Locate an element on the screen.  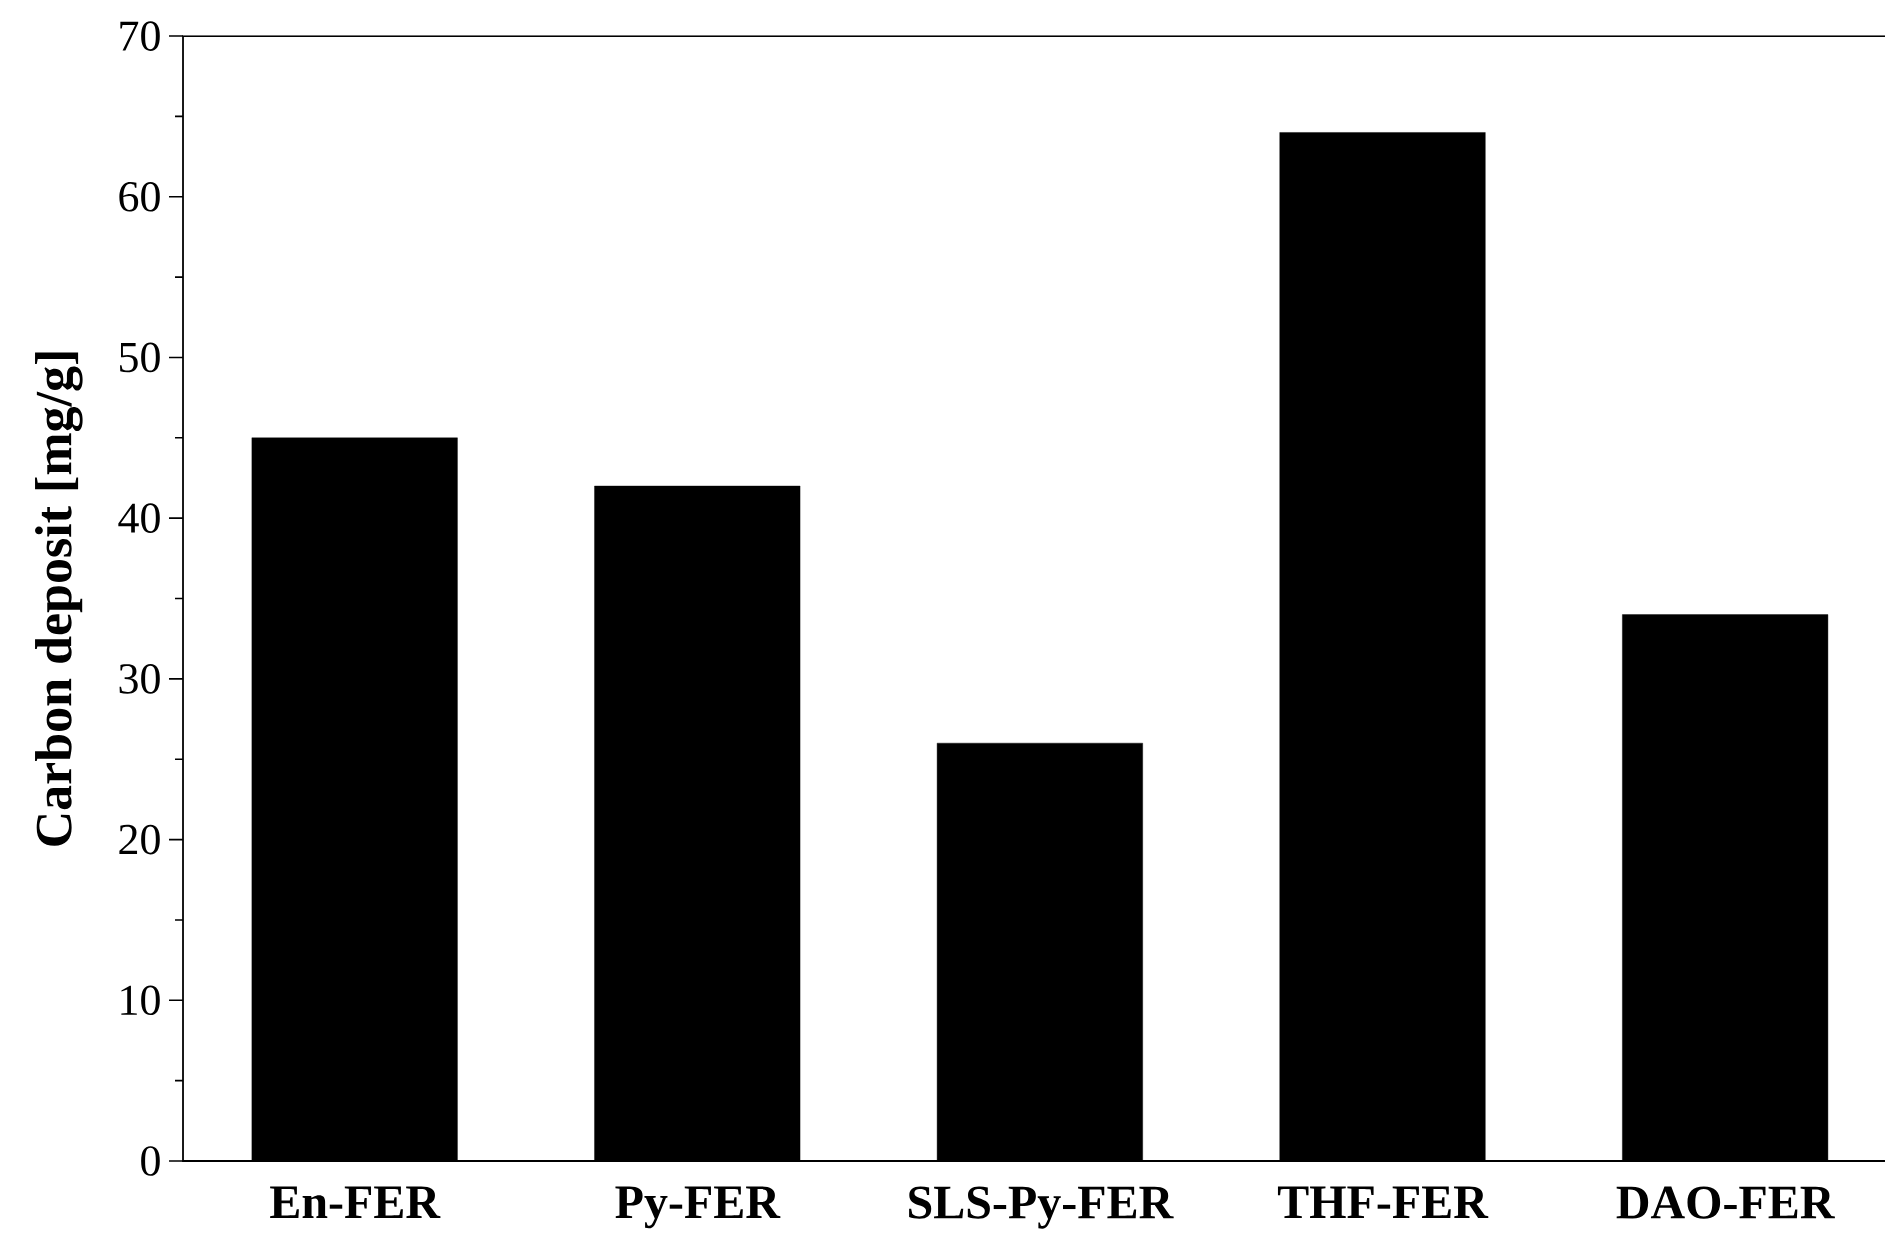
y-tick-label: 10 is located at coordinates (140, 1000).